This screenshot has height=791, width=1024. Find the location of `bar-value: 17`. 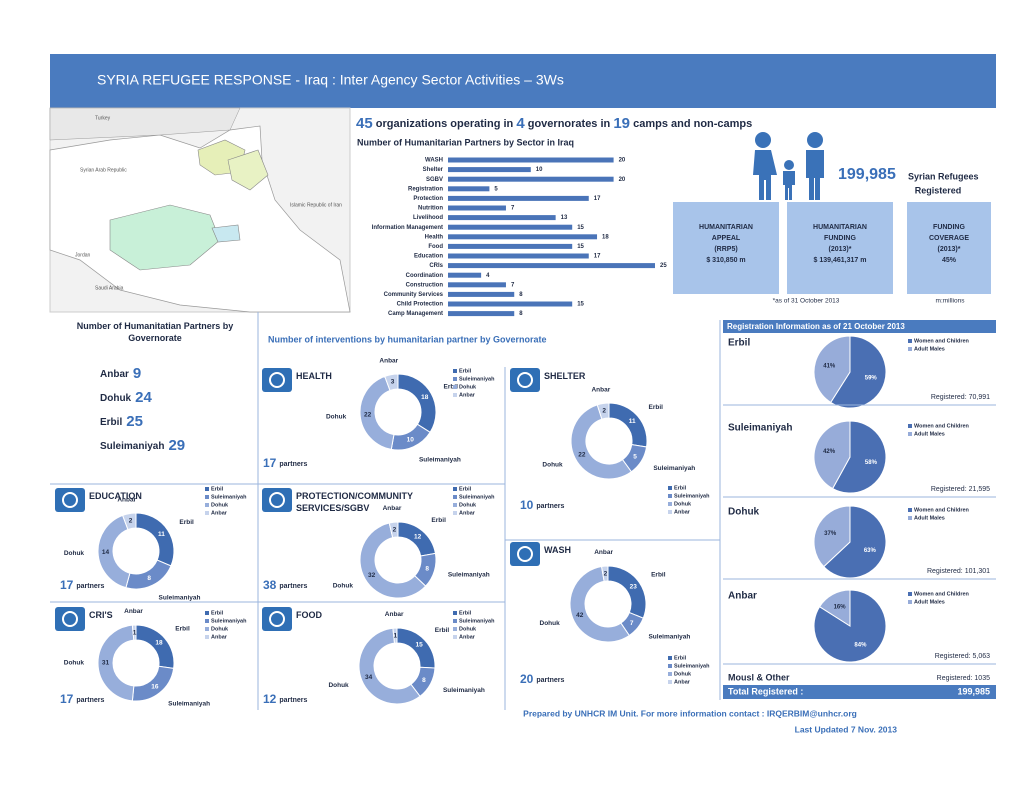

bar-value: 17 is located at coordinates (597, 199).